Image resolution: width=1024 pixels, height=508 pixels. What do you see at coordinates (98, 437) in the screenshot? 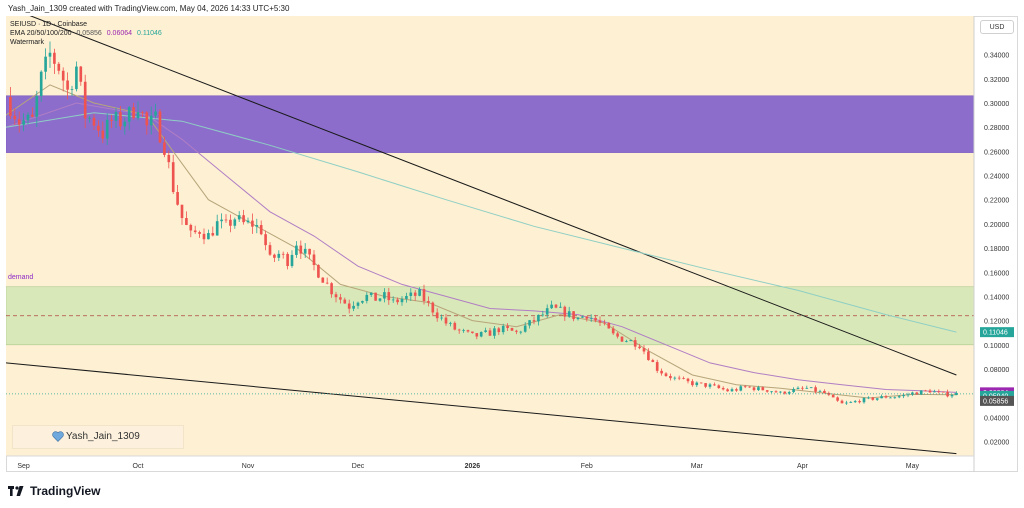
I see `watermark-box` at bounding box center [98, 437].